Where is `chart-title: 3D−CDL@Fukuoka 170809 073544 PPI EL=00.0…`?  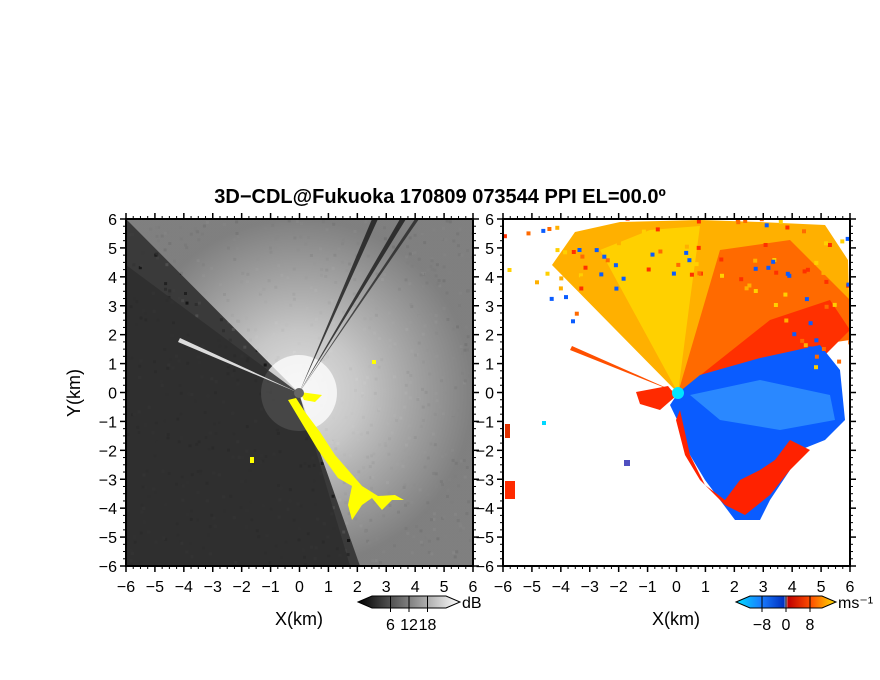
chart-title: 3D−CDL@Fukuoka 170809 073544 PPI EL=00.0… is located at coordinates (440, 197).